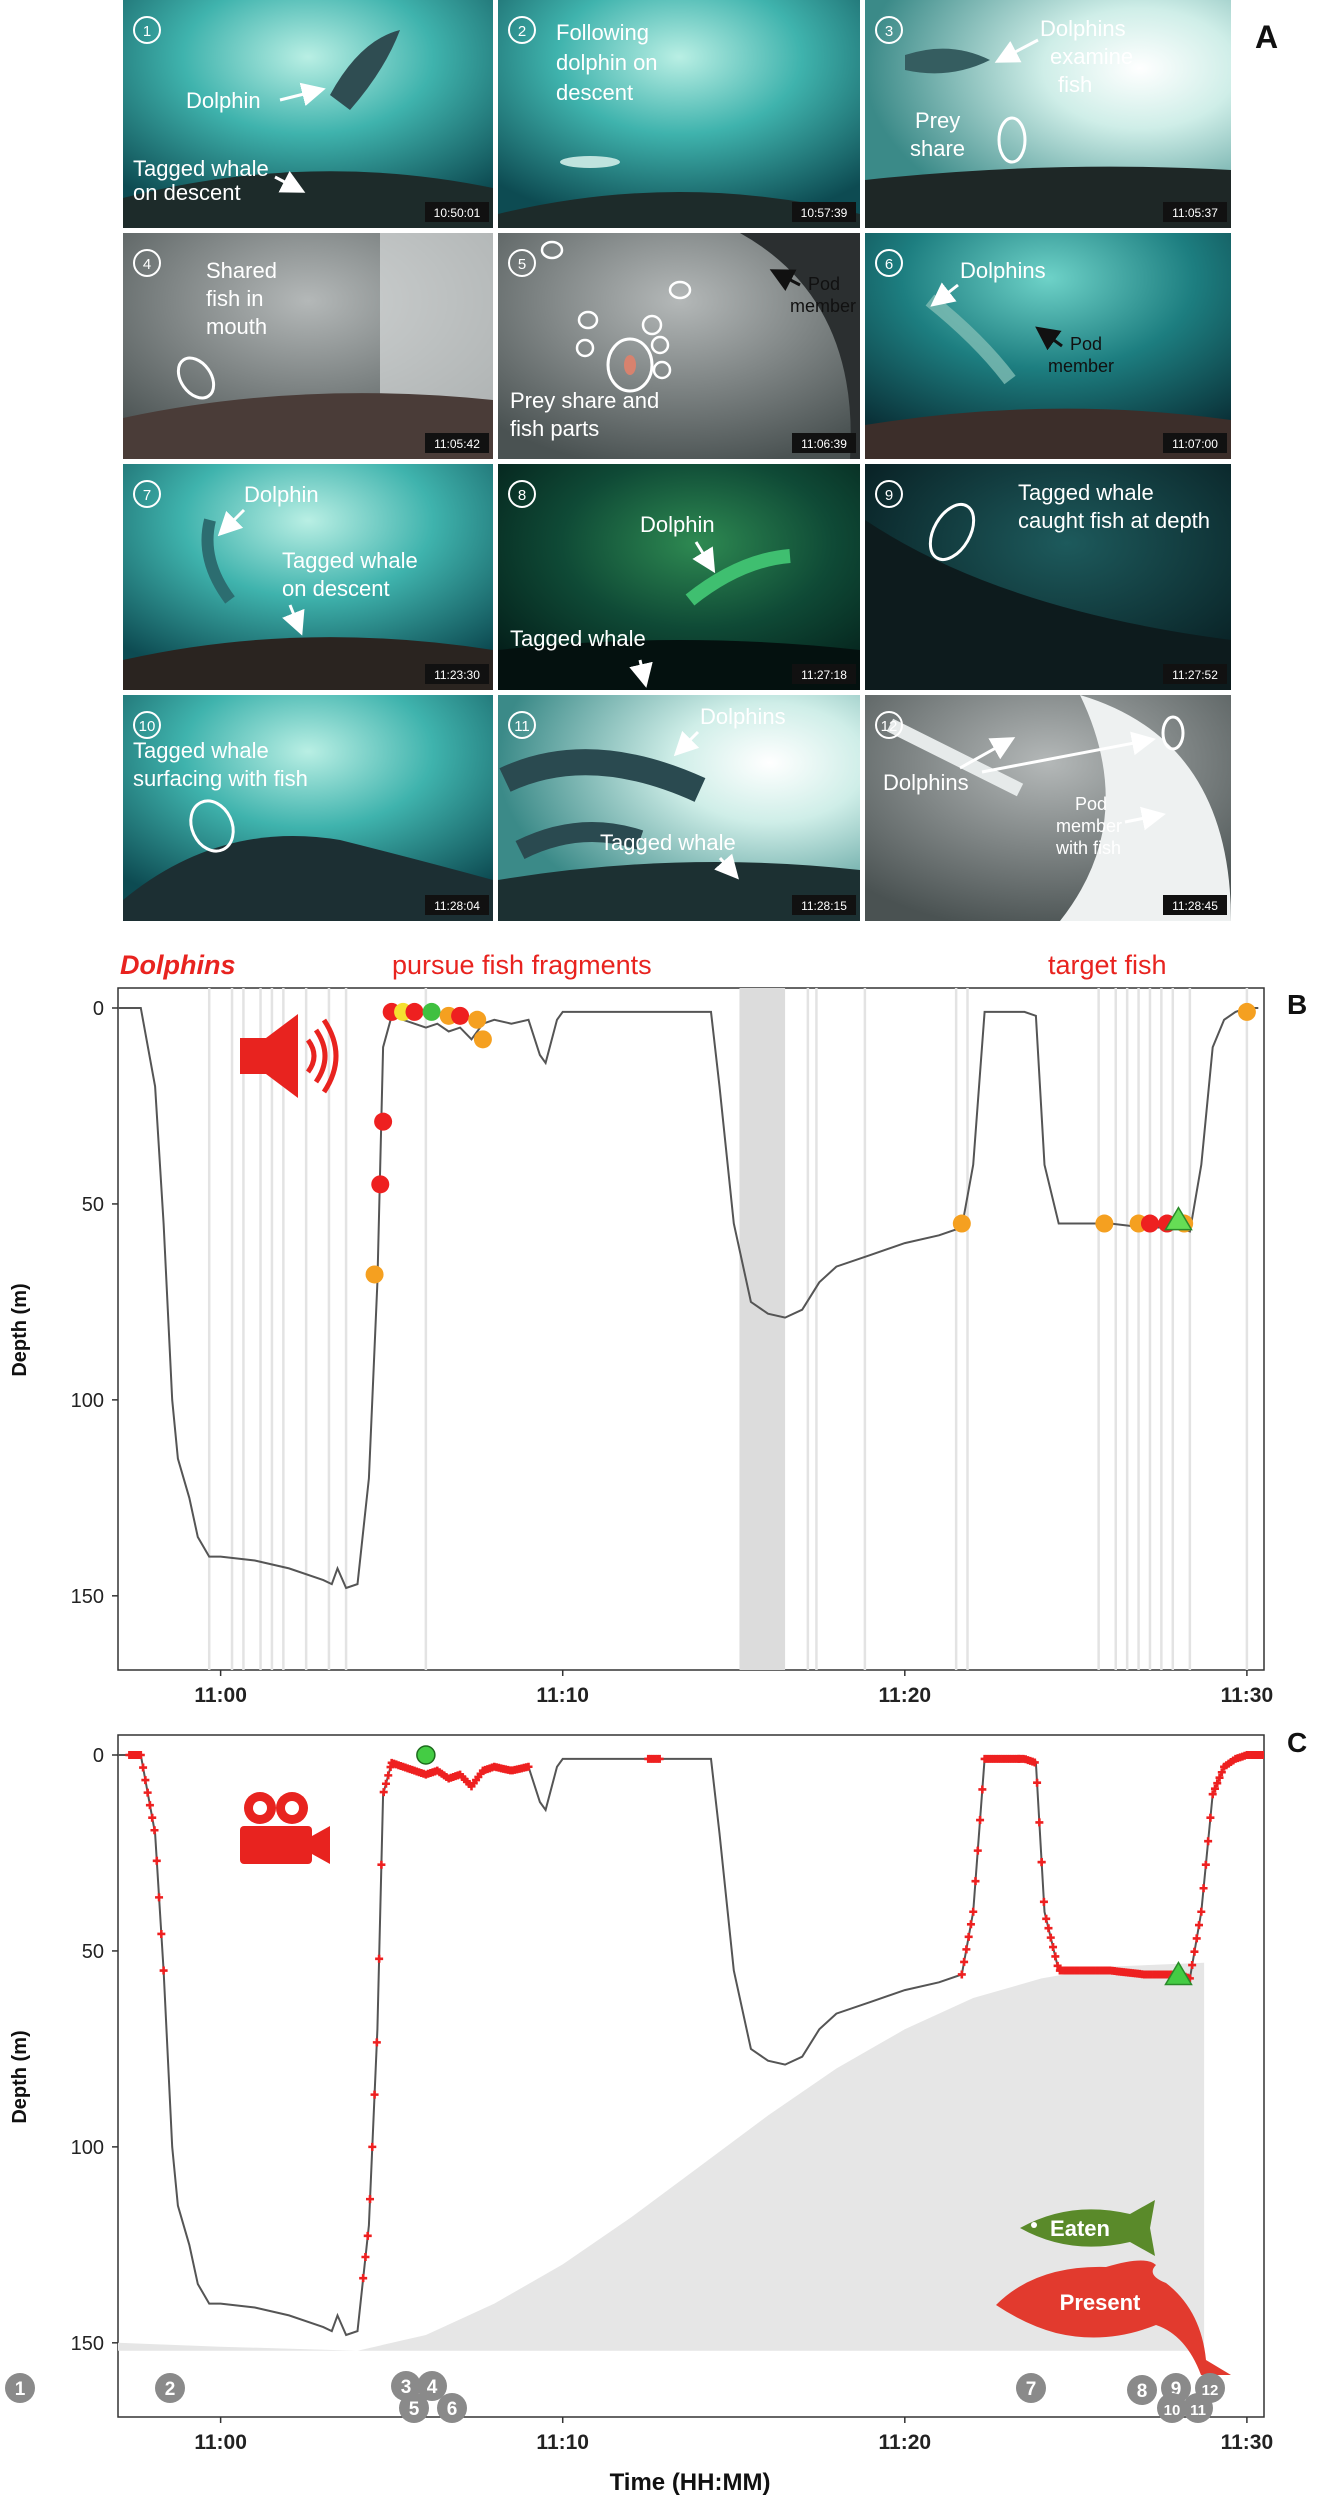 The image size is (1318, 2500). What do you see at coordinates (457, 444) in the screenshot?
I see `photo-timestamp: 11:05:42` at bounding box center [457, 444].